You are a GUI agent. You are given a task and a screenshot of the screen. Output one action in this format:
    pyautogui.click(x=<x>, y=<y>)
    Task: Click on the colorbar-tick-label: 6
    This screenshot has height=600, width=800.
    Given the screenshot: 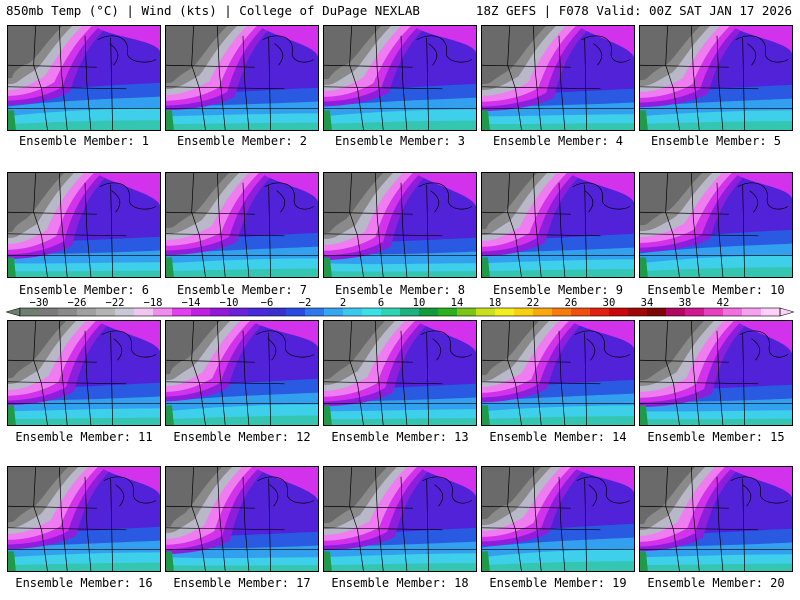 What is the action you would take?
    pyautogui.click(x=381, y=303)
    